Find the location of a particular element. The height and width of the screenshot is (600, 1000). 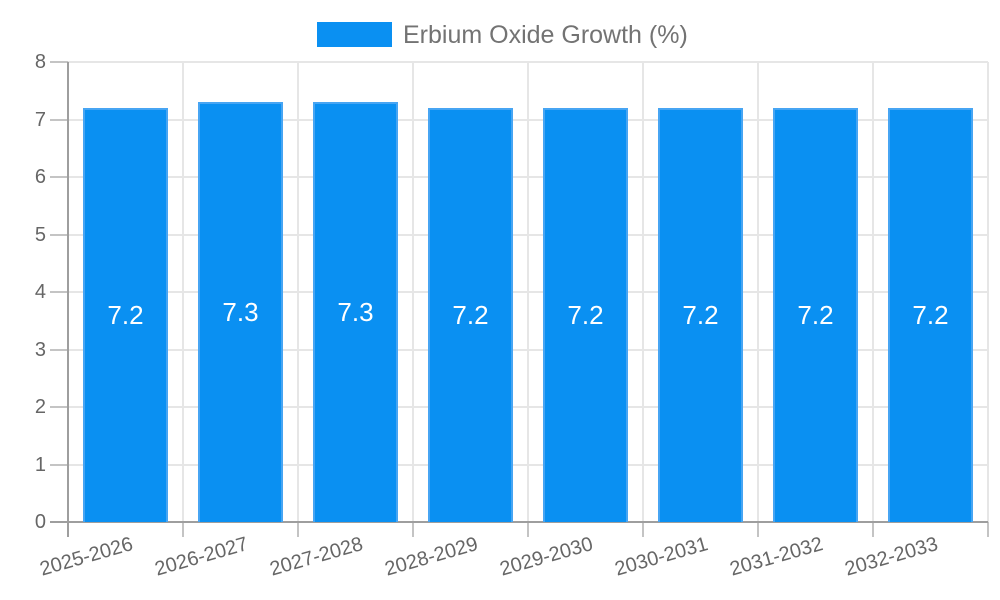

y-tick-label: 5 is located at coordinates (40, 234).